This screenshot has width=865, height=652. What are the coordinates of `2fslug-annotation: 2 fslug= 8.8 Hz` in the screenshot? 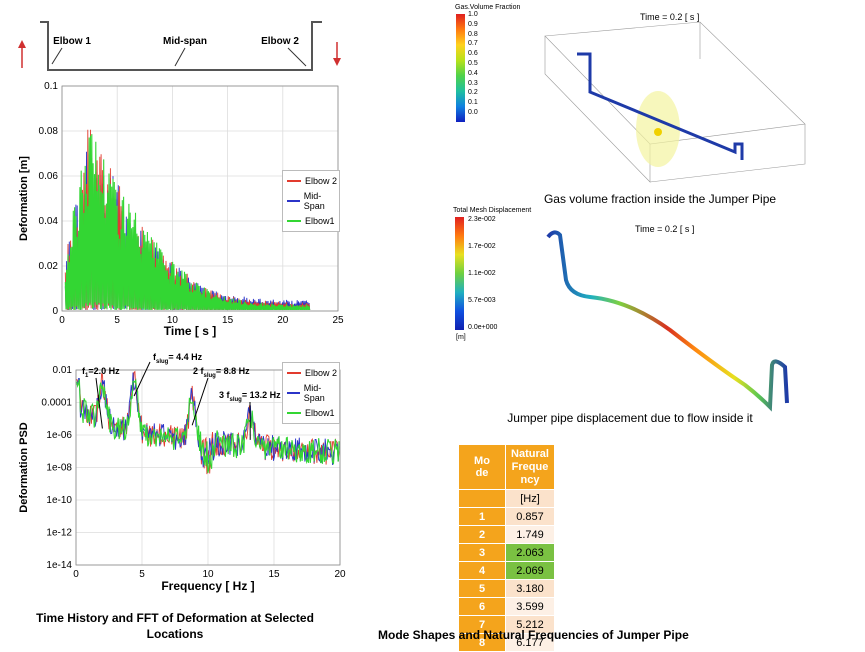 It's located at (221, 372).